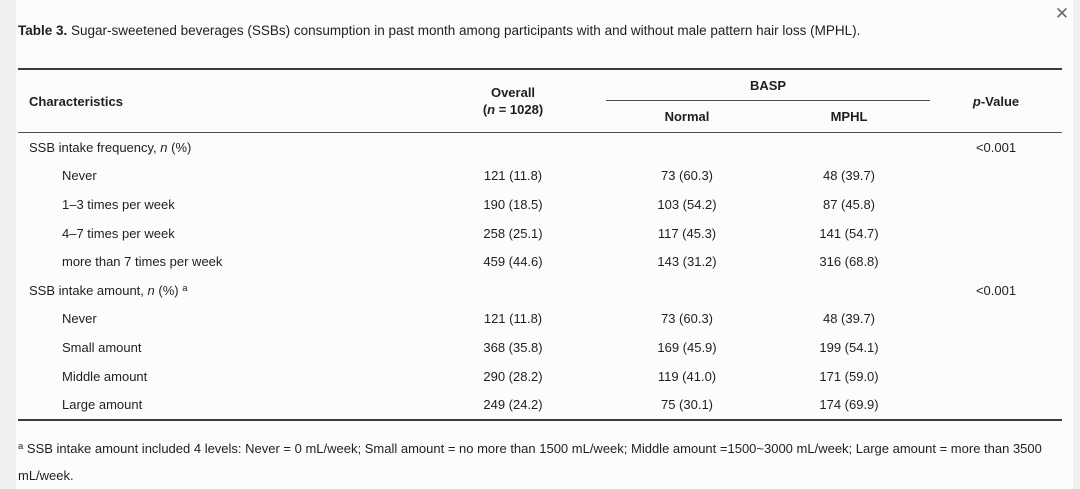 The width and height of the screenshot is (1080, 489). What do you see at coordinates (540, 147) in the screenshot?
I see `table-row: SSB intake frequency, n (%) <0.001` at bounding box center [540, 147].